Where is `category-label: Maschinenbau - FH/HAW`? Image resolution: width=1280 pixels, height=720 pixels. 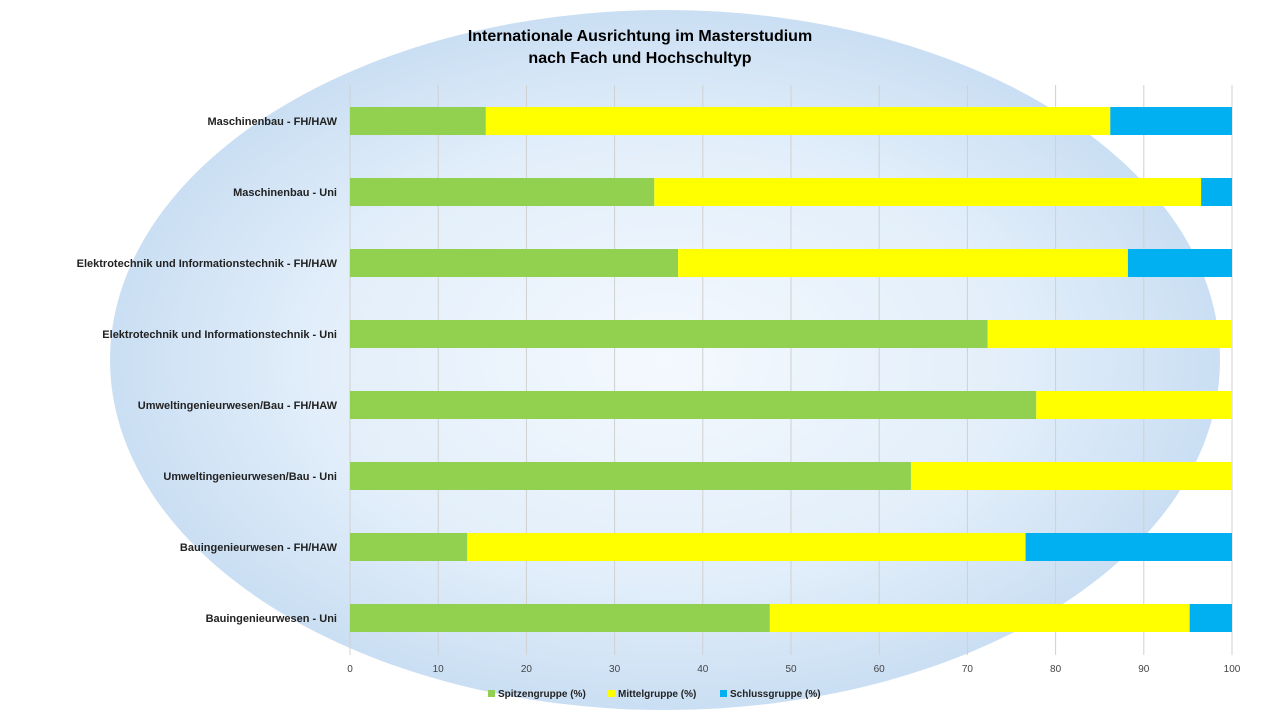
category-label: Maschinenbau - FH/HAW is located at coordinates (272, 122).